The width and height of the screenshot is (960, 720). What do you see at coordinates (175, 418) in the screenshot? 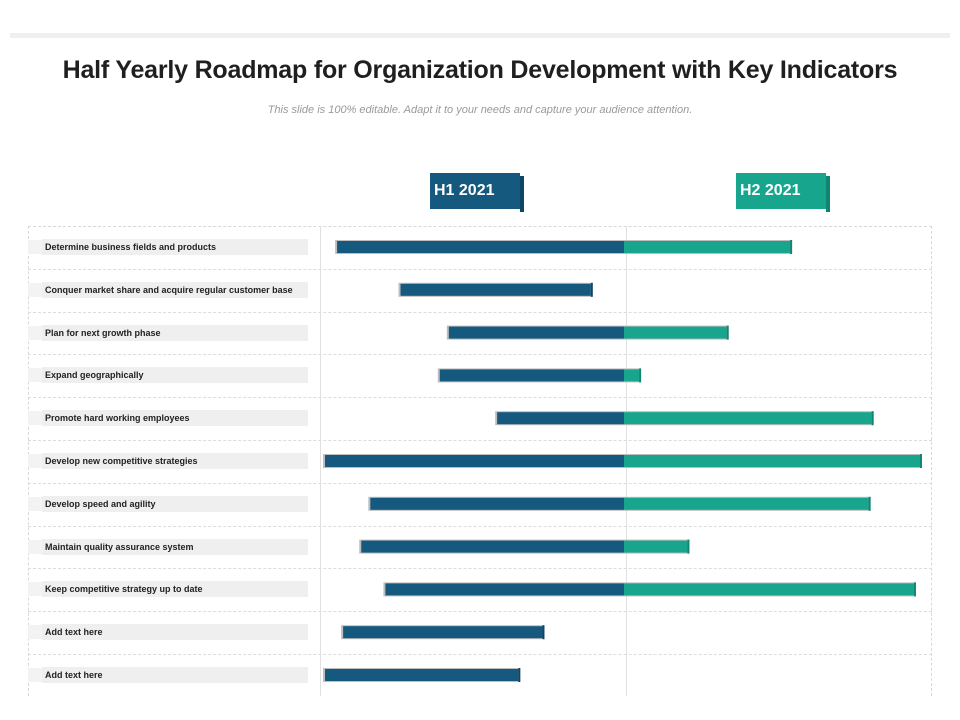
I see `task-label: Promote hard working employees` at bounding box center [175, 418].